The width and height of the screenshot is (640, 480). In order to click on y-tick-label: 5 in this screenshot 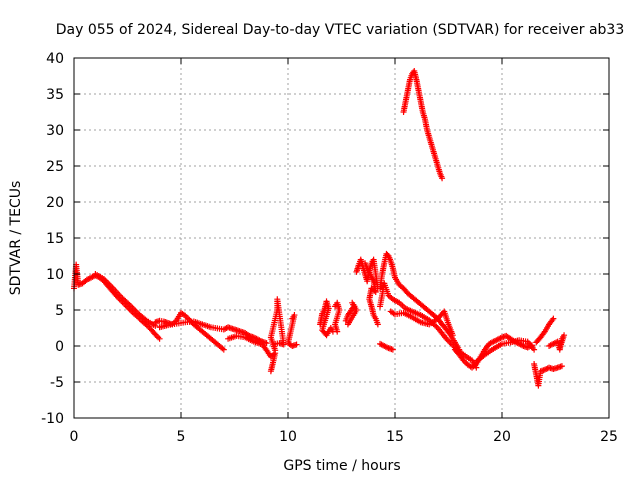, I will do `click(59, 311)`.